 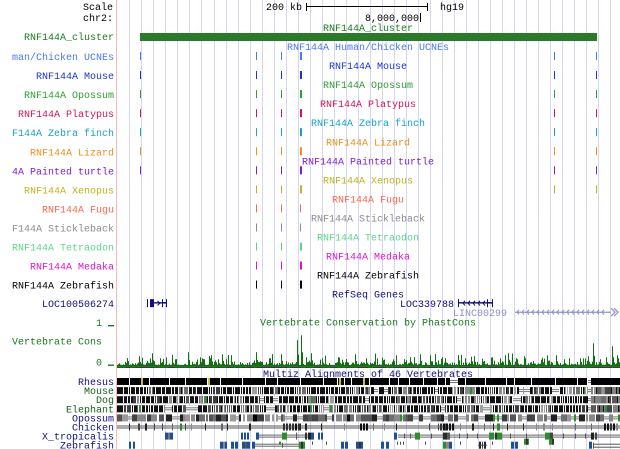 What do you see at coordinates (368, 296) in the screenshot?
I see `svg-text: RefSeq Genes` at bounding box center [368, 296].